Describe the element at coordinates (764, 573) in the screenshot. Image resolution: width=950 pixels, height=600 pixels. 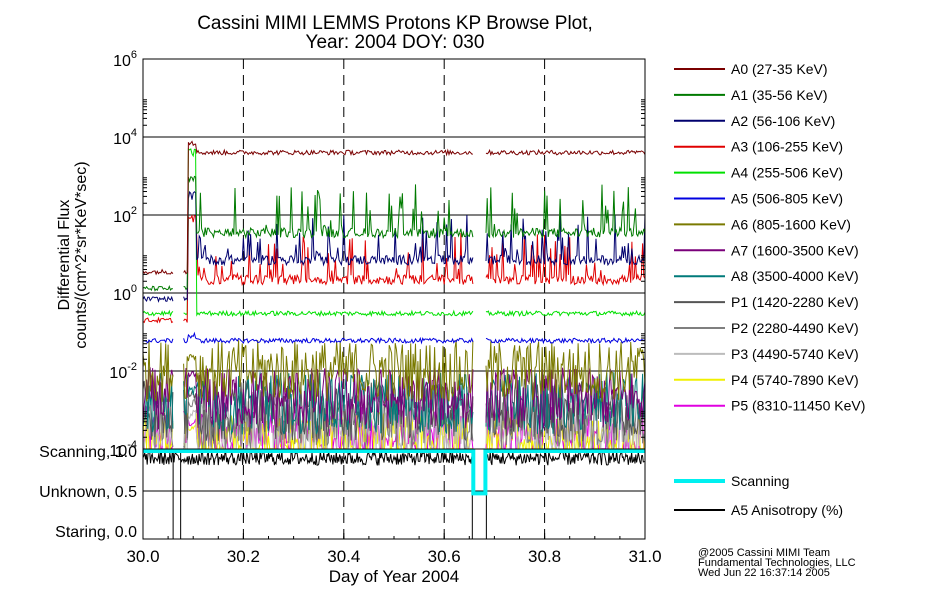
I see `credit-line-3: Wed Jun 22 16:37:14 2005` at that location.